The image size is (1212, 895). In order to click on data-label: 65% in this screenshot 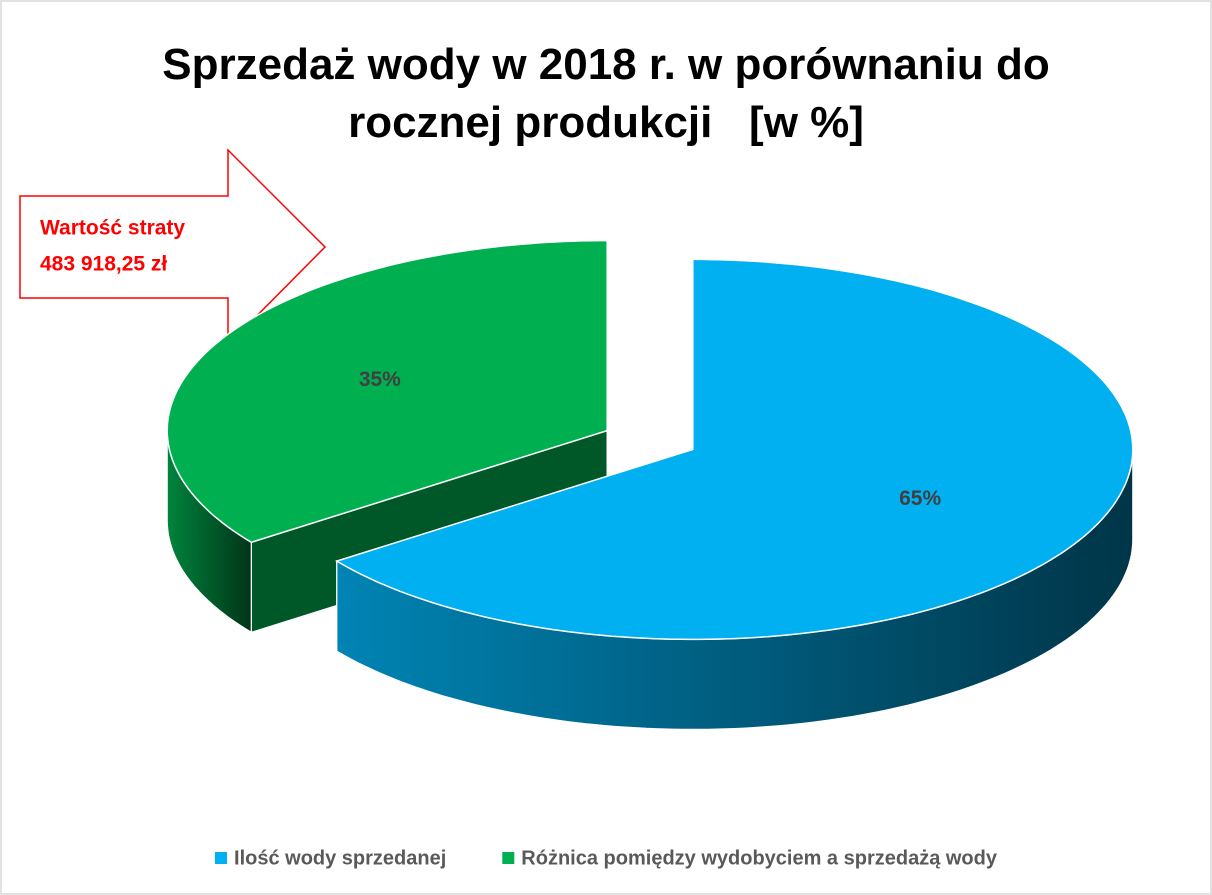, I will do `click(920, 498)`.